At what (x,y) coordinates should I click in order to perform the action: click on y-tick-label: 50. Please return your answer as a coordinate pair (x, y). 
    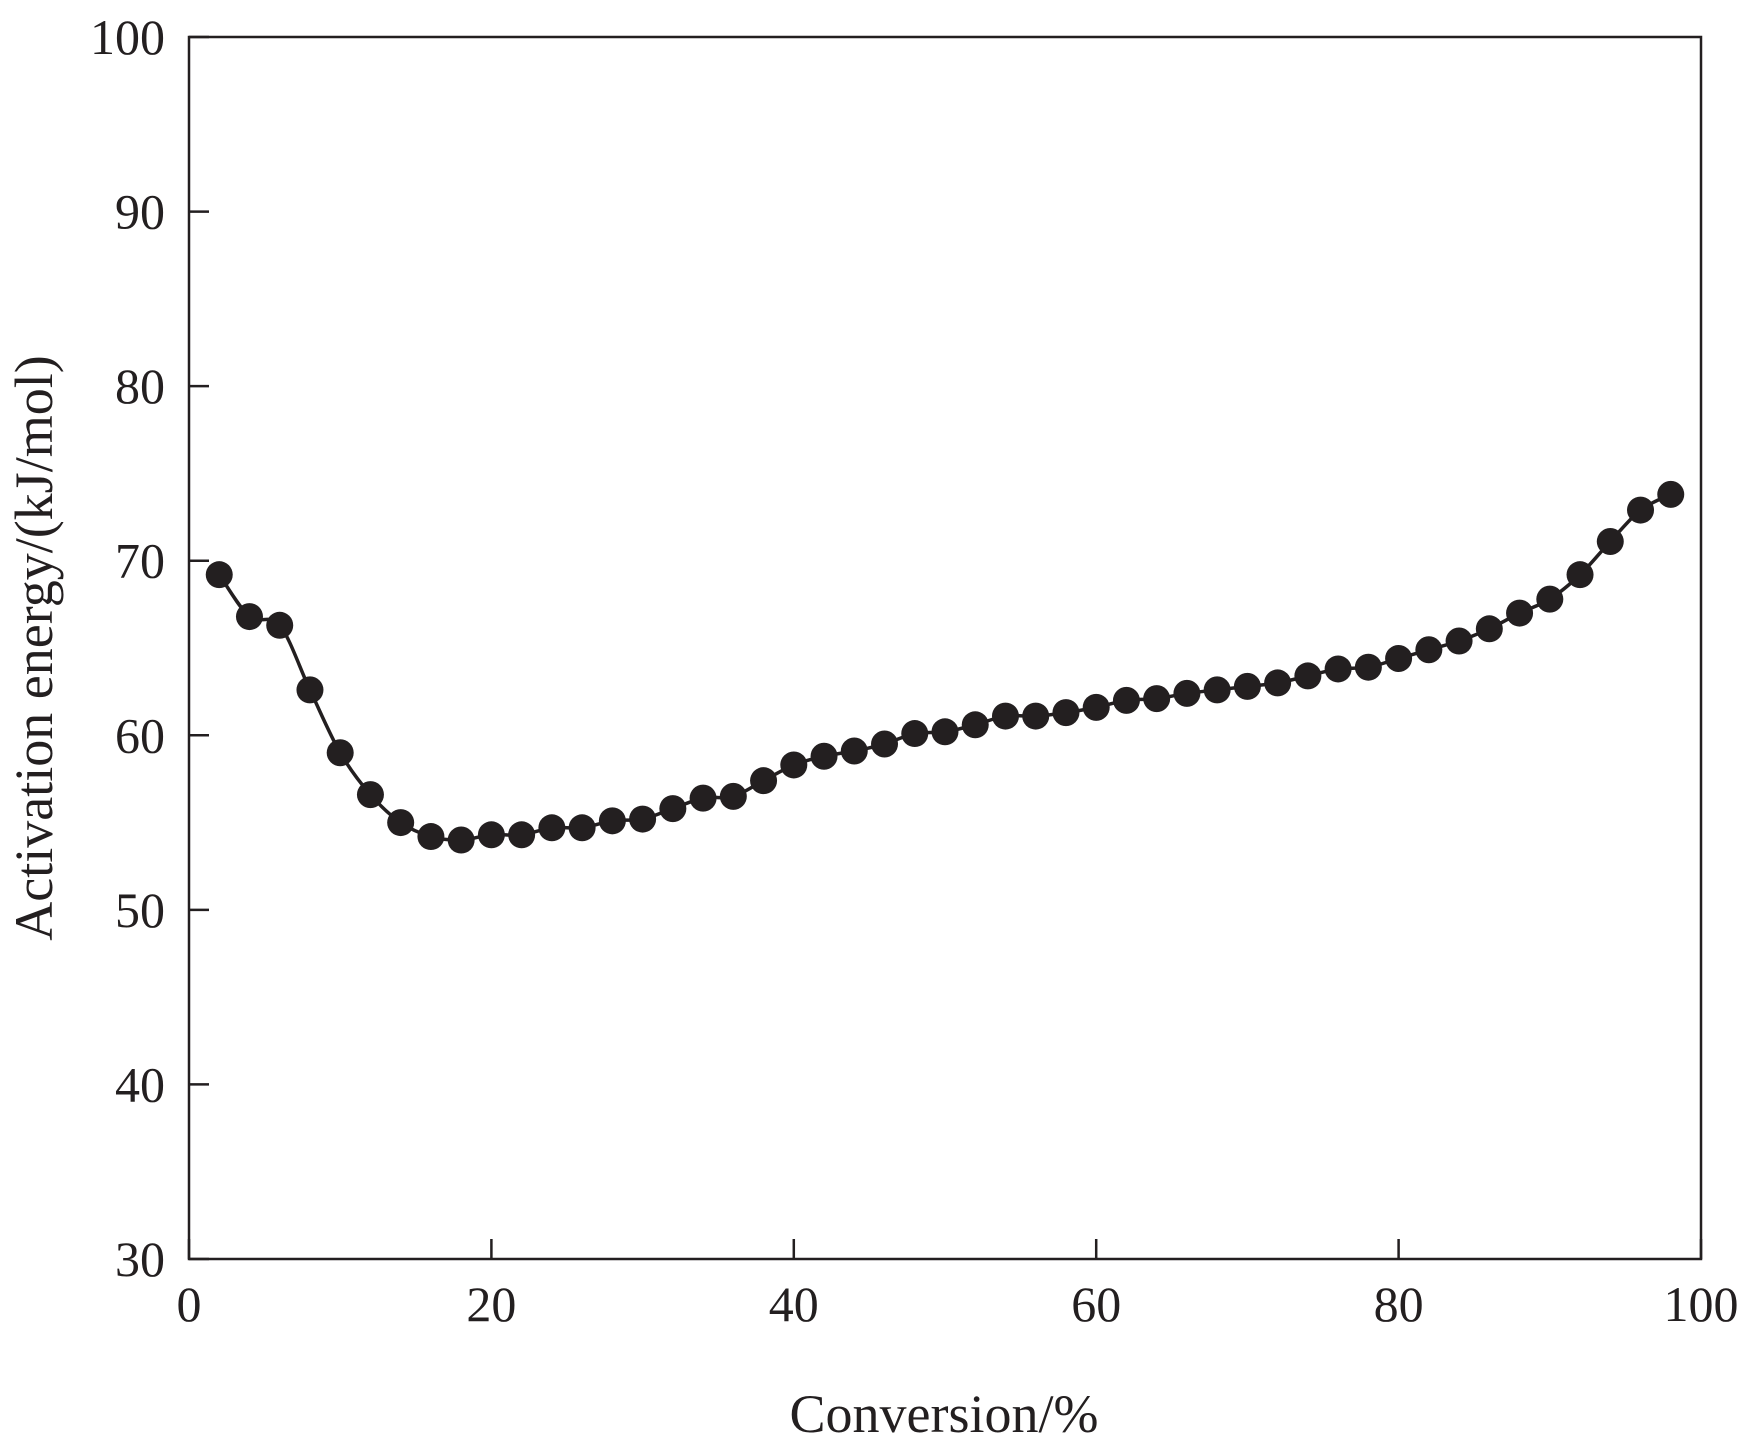
    Looking at the image, I should click on (140, 910).